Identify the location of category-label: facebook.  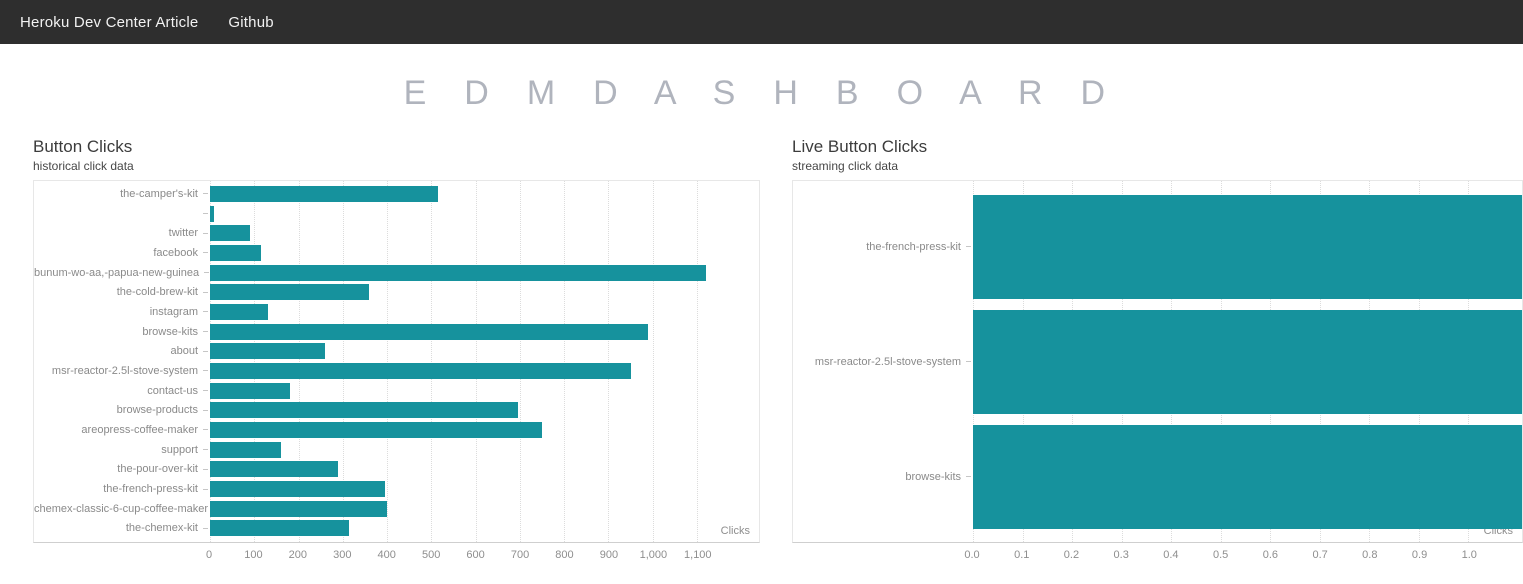
(122, 253).